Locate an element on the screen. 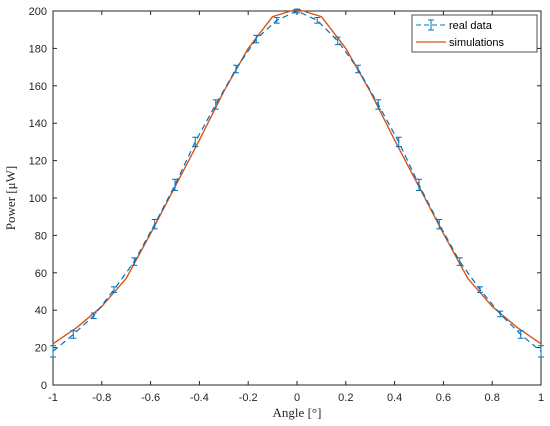  legend-box is located at coordinates (474, 33).